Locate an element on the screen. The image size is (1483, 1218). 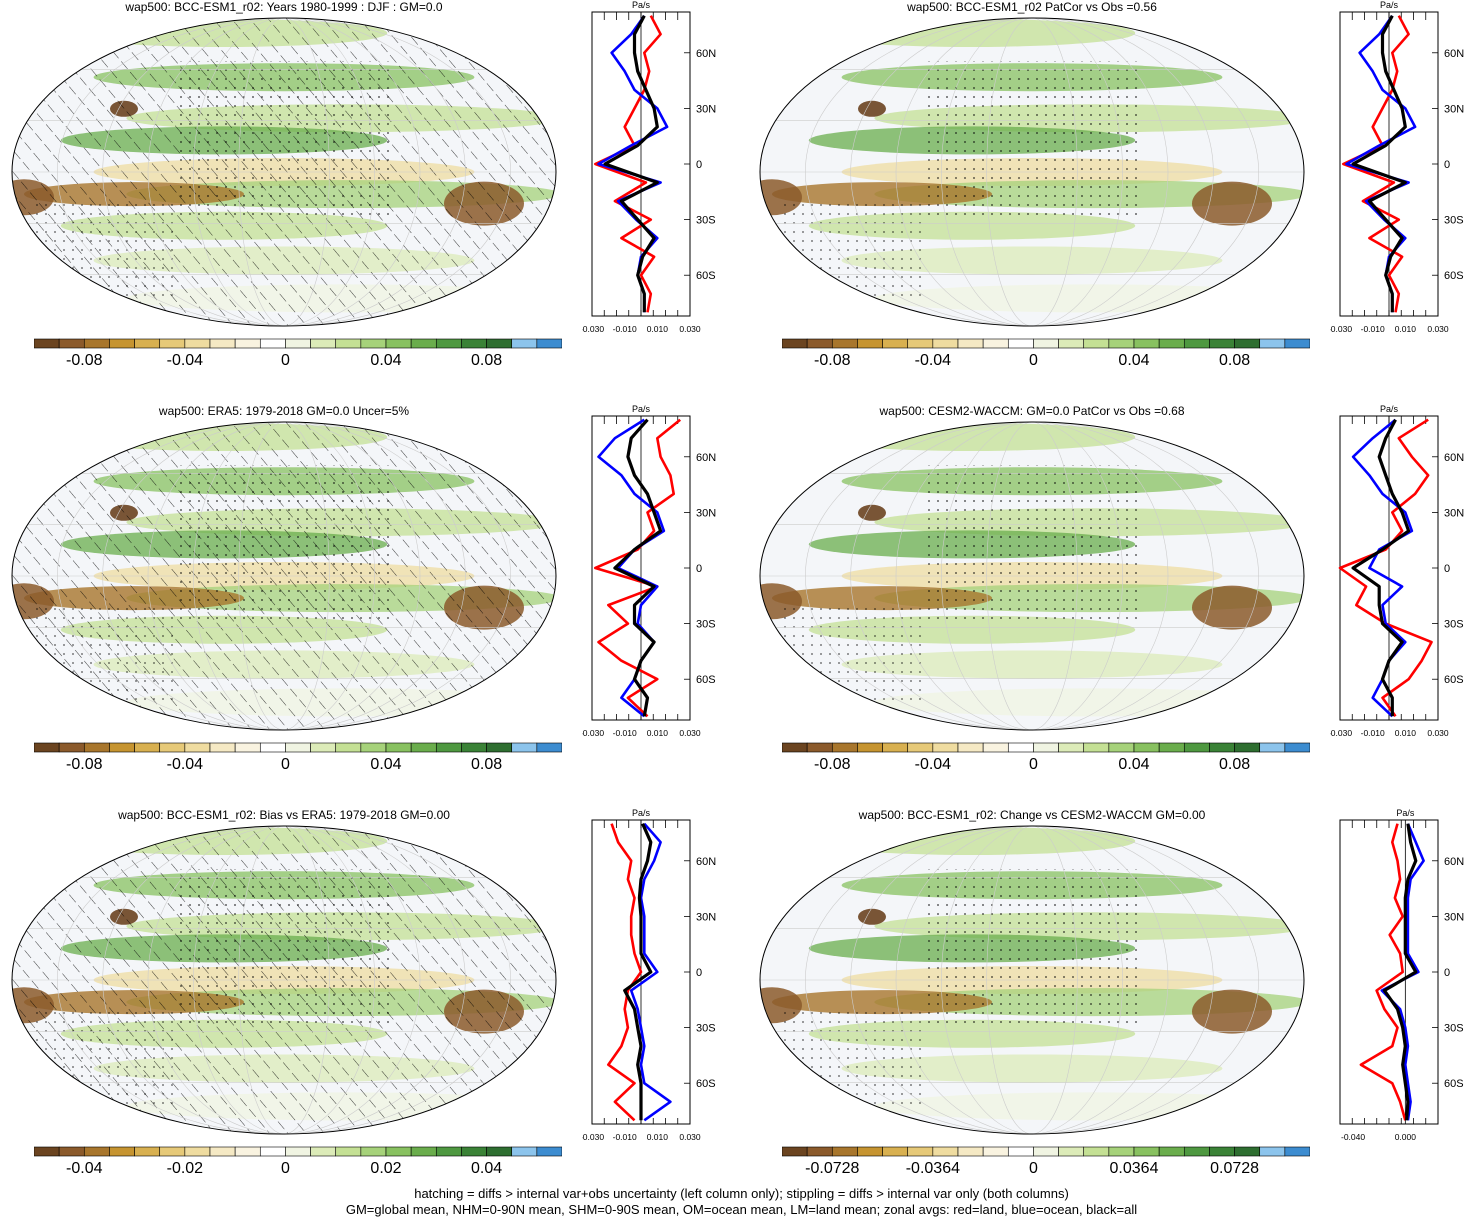
zonal-profile-3: Pa/s 60N 30N 0 30S 60S -0.030 -0.010 0.010 0.030 is located at coordinates (649, 571).